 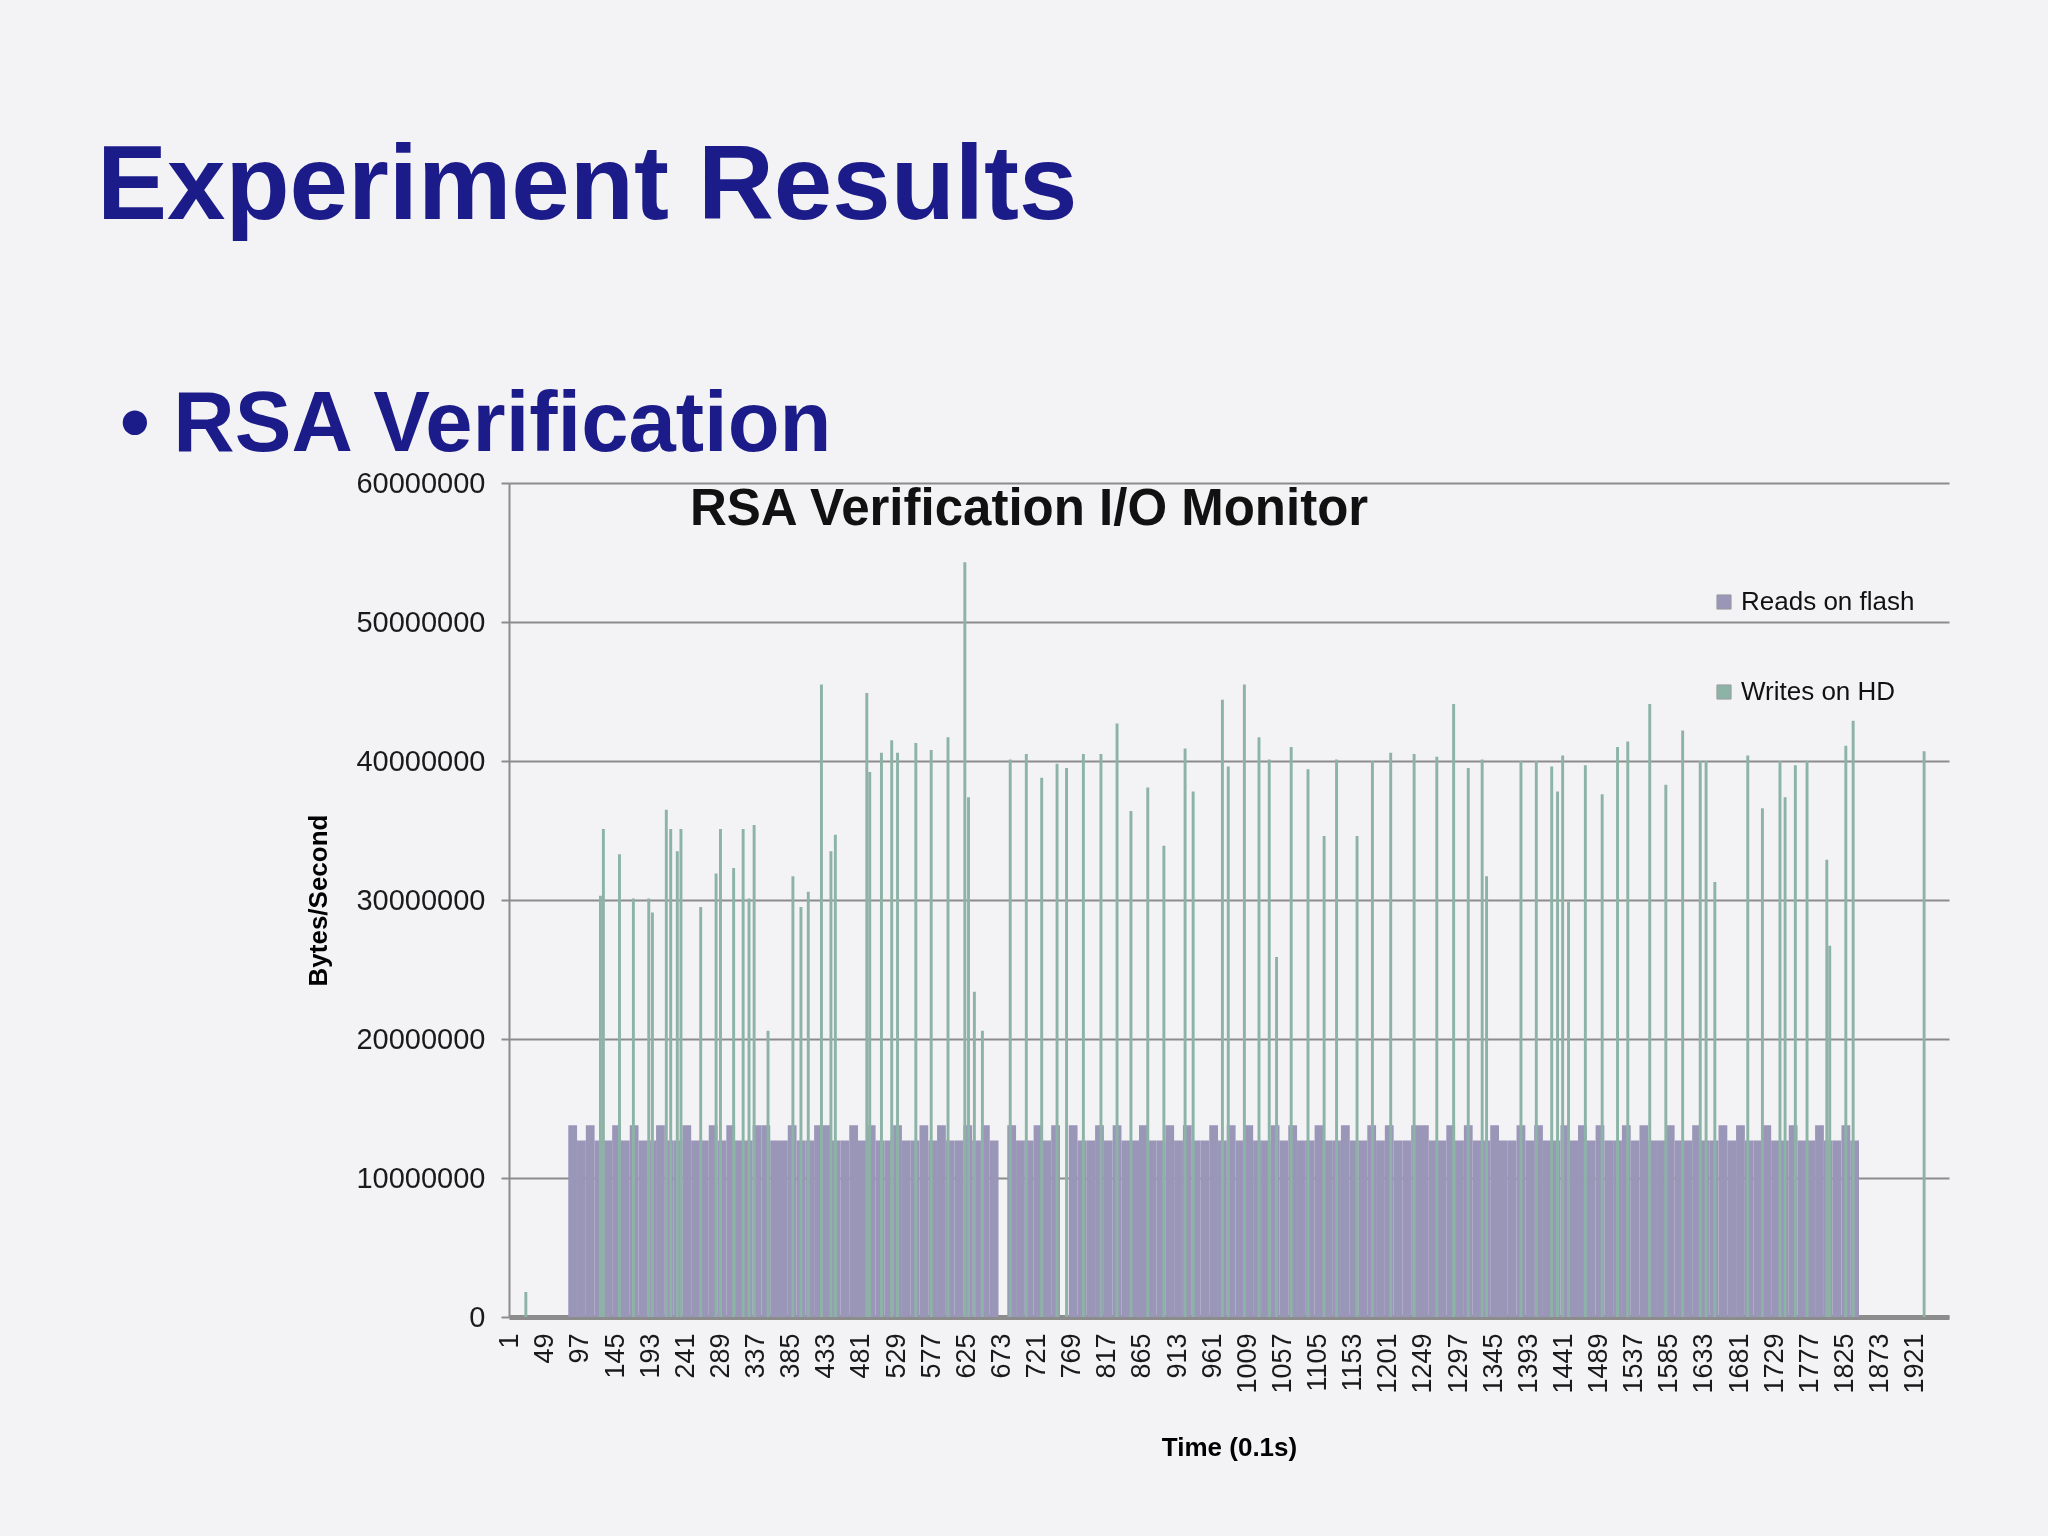 I want to click on x-tick-label: 1921, so click(x=1914, y=1363).